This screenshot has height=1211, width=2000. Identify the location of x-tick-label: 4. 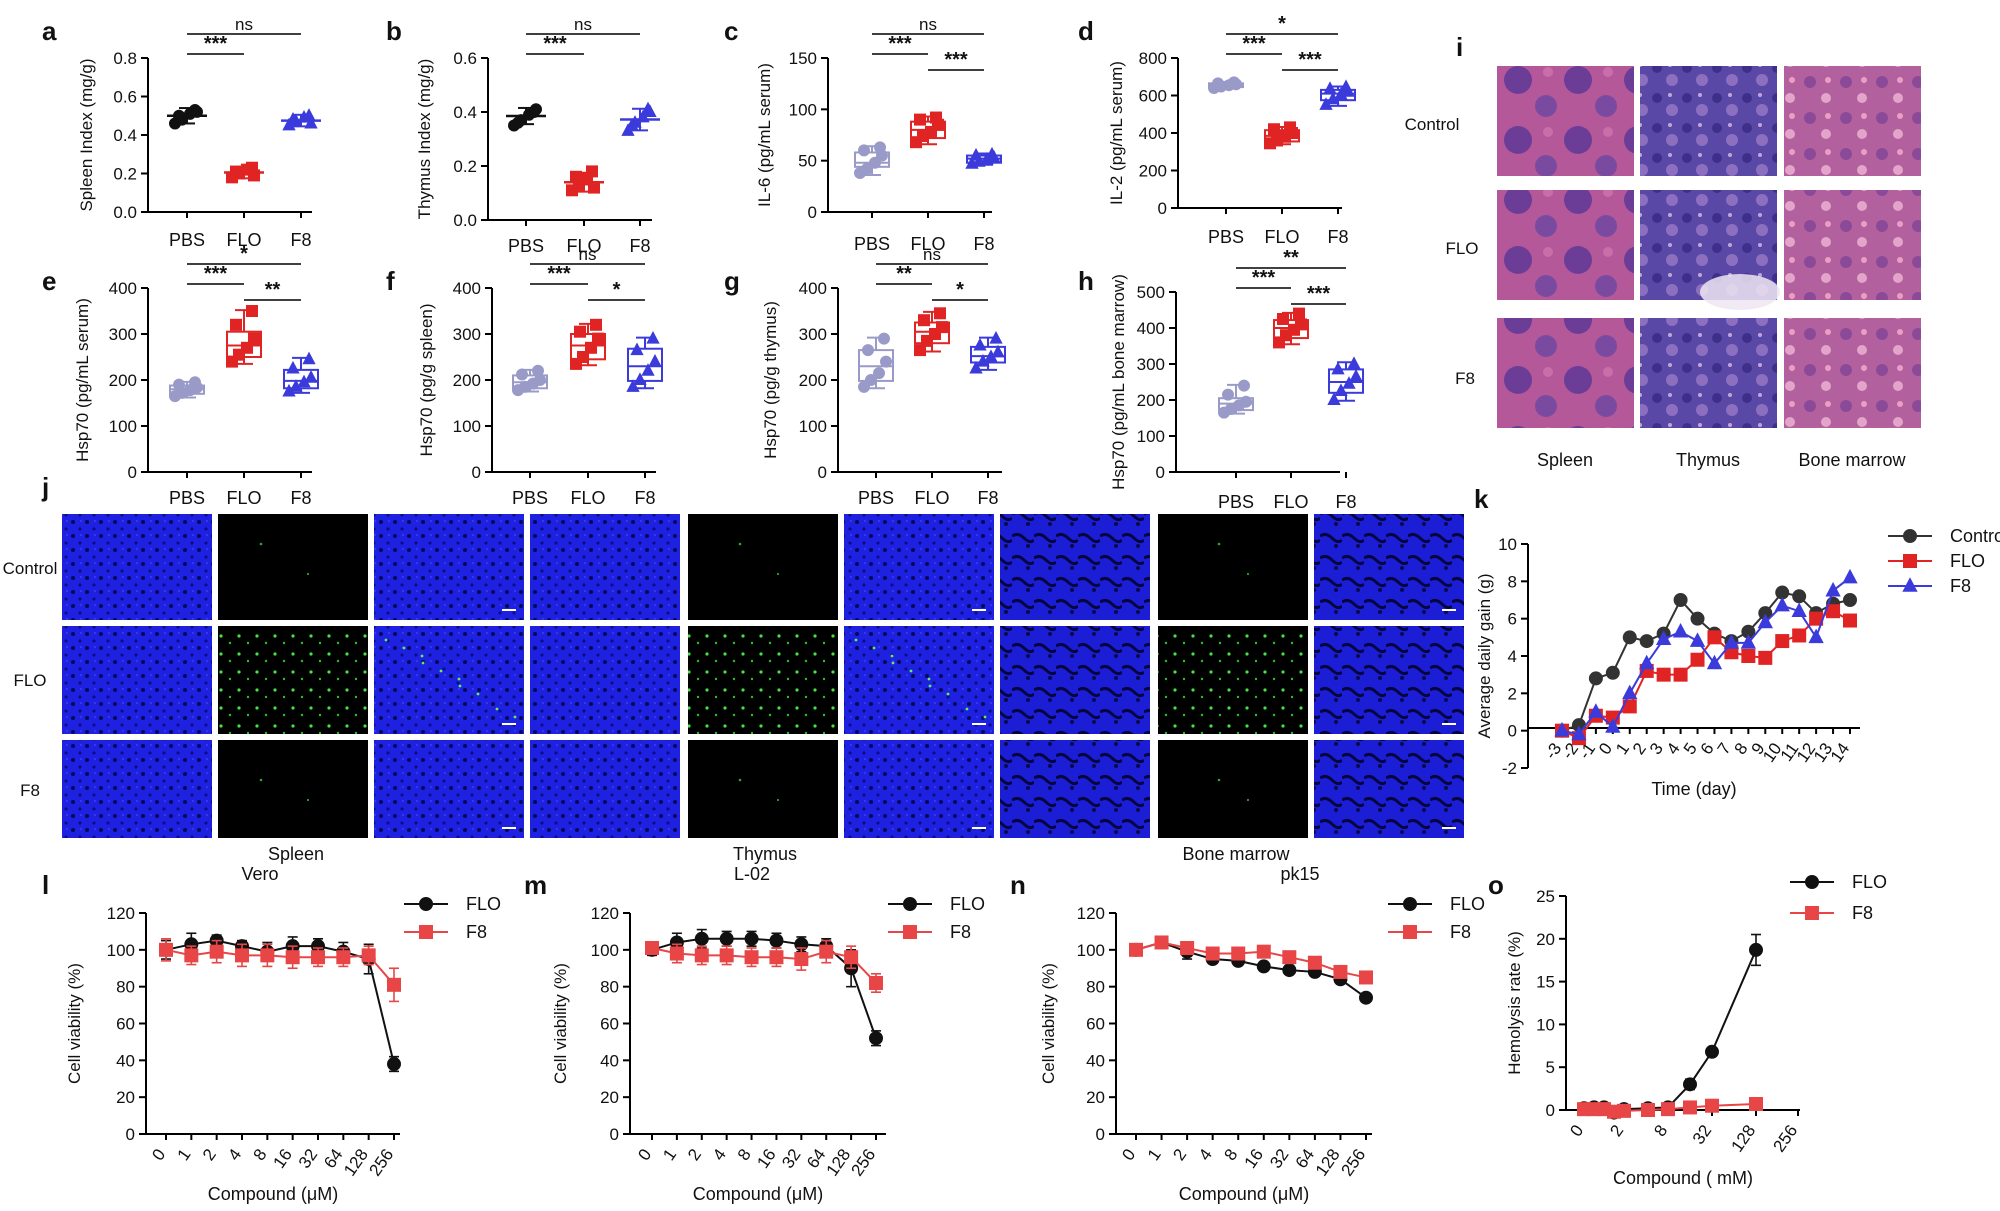
(719, 1154).